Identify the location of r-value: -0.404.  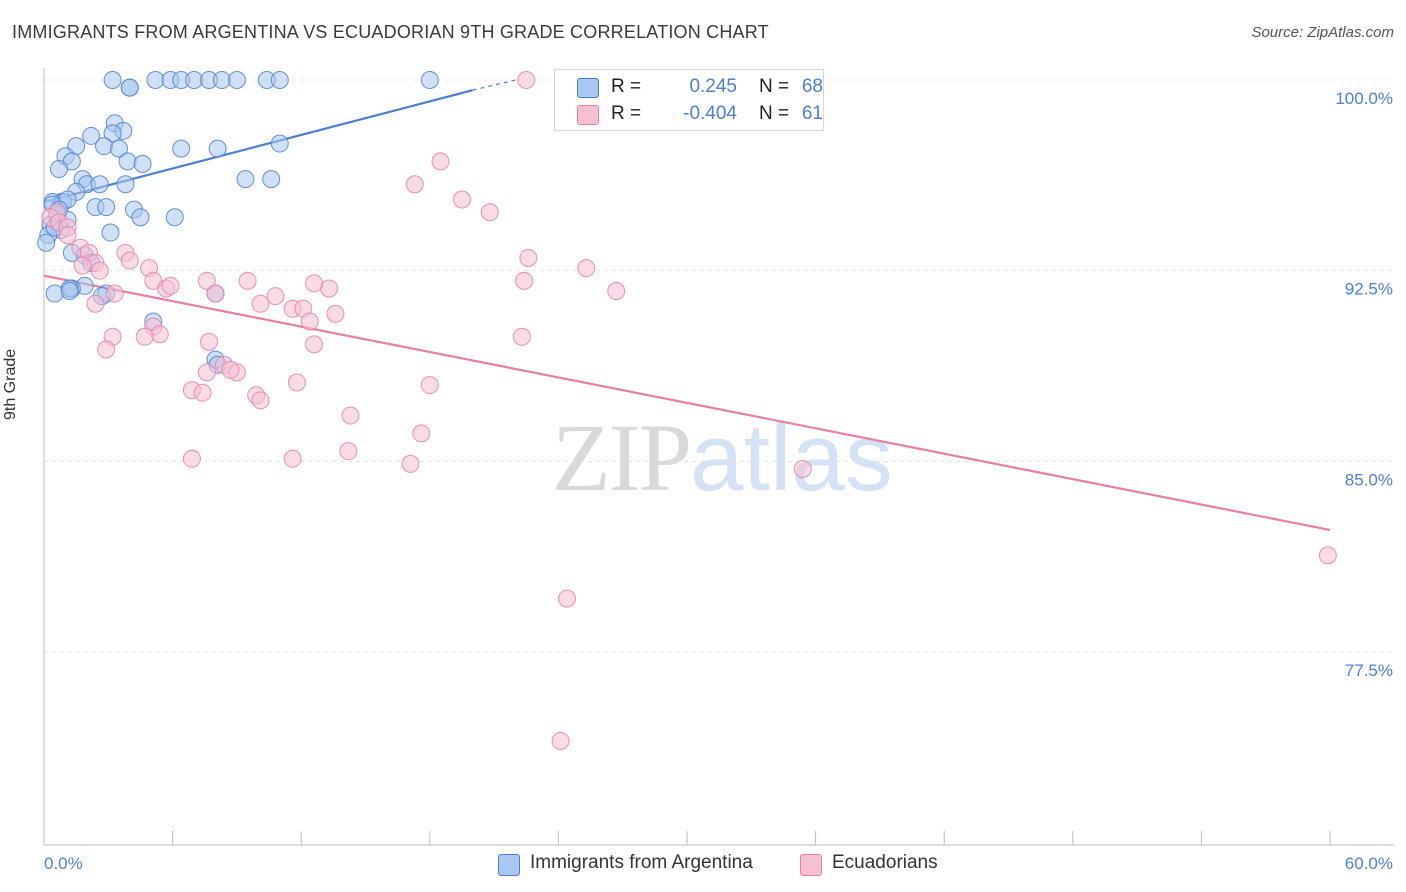
(710, 113).